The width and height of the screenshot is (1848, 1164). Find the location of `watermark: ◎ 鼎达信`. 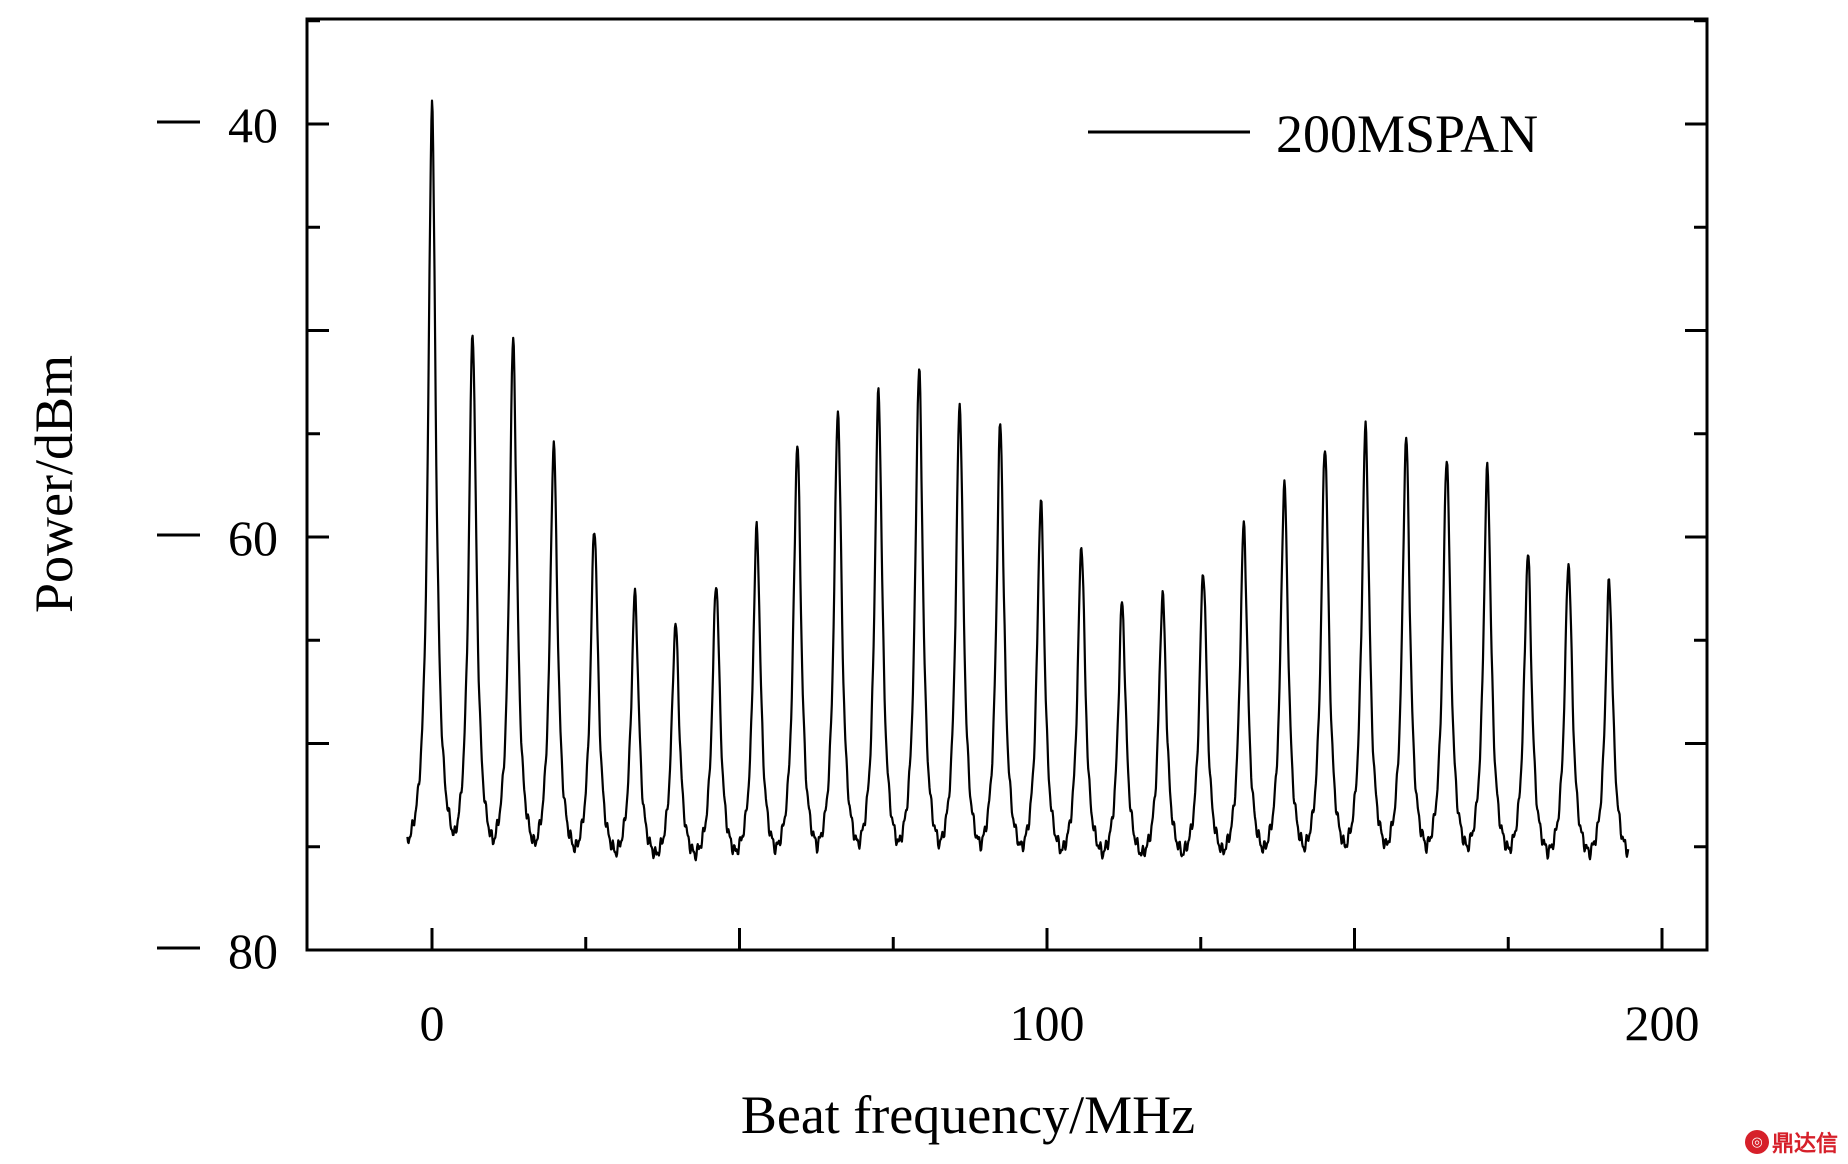

watermark: ◎ 鼎达信 is located at coordinates (1795, 1142).